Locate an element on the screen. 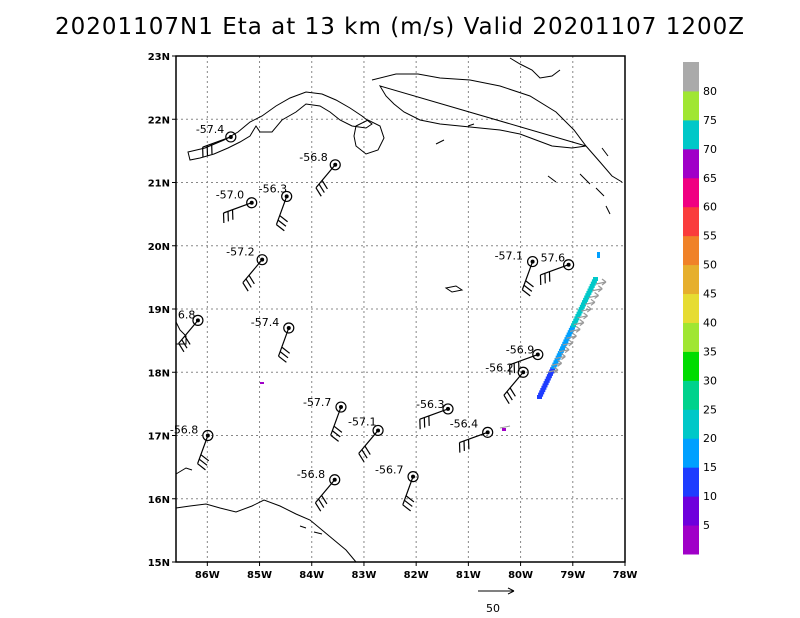 The width and height of the screenshot is (800, 618). station-marker: -56.2 is located at coordinates (507, 383).